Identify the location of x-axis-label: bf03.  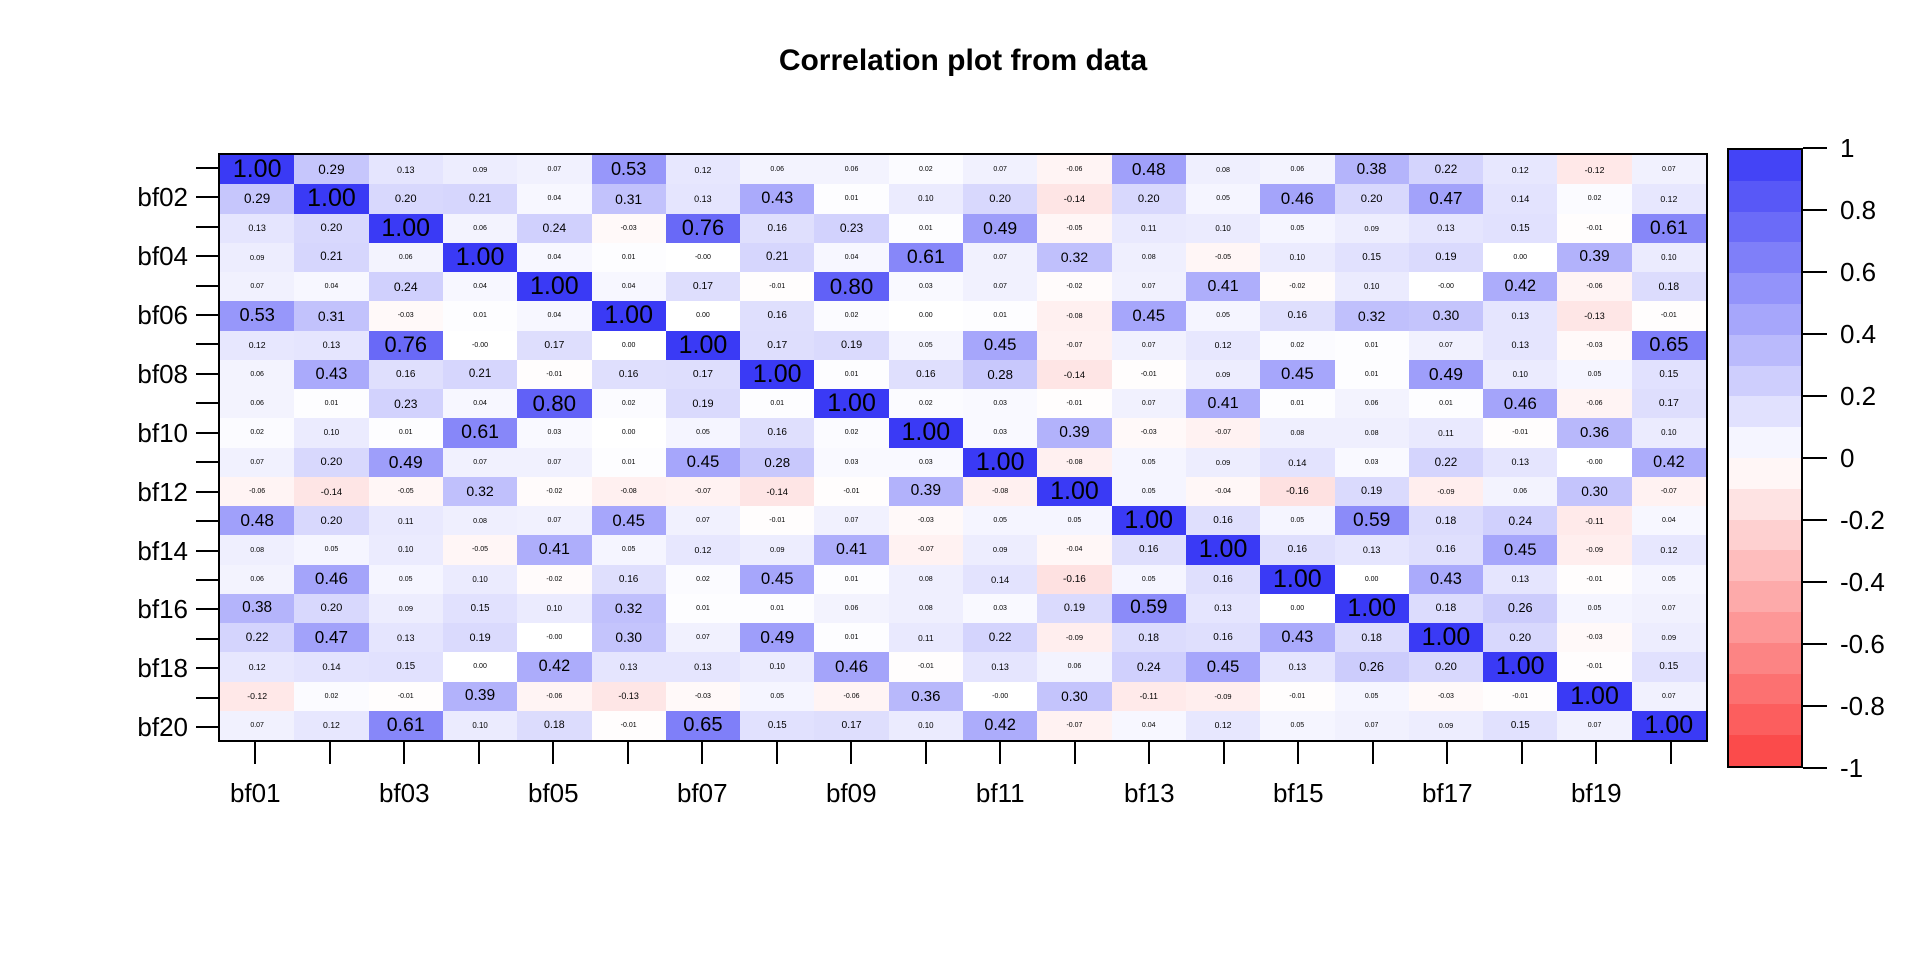
(404, 793).